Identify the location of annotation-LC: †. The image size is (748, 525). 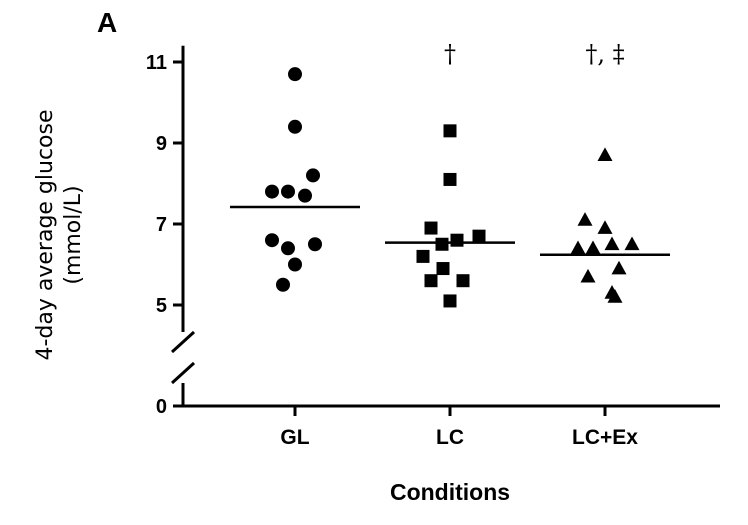
(450, 54).